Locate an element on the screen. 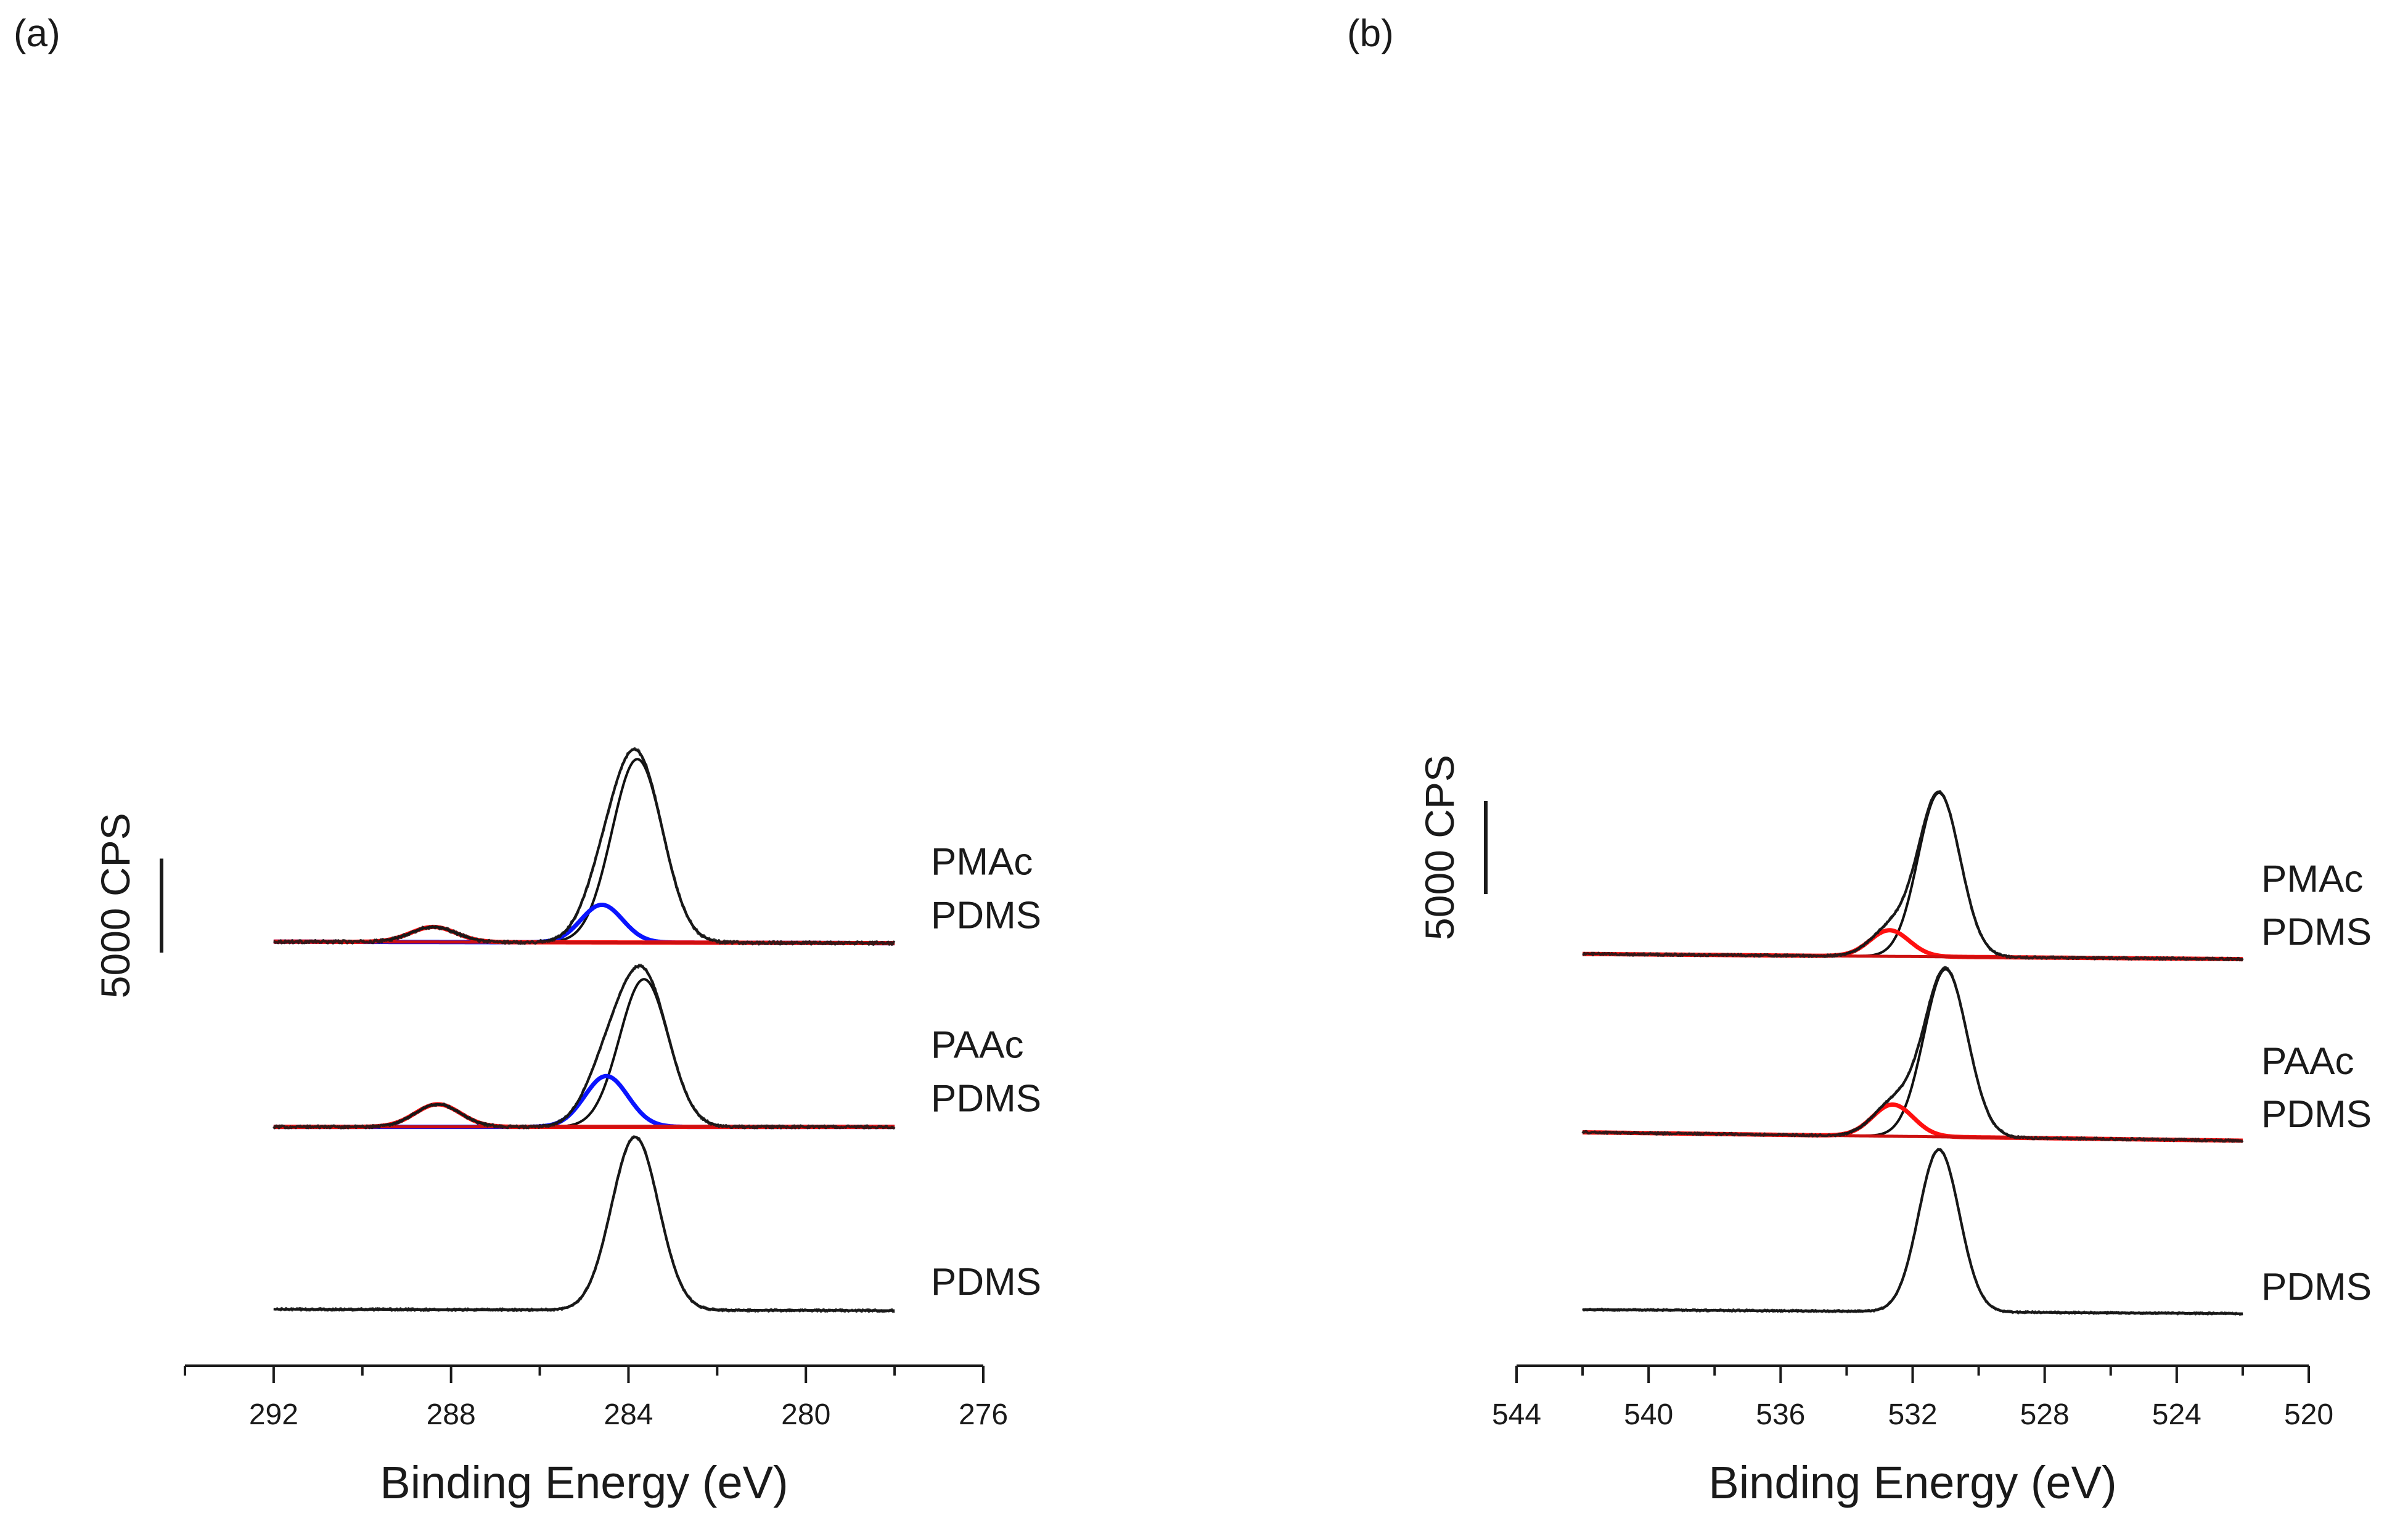  panel-b-scale-bar: 5000 CPS is located at coordinates (1452, 847).